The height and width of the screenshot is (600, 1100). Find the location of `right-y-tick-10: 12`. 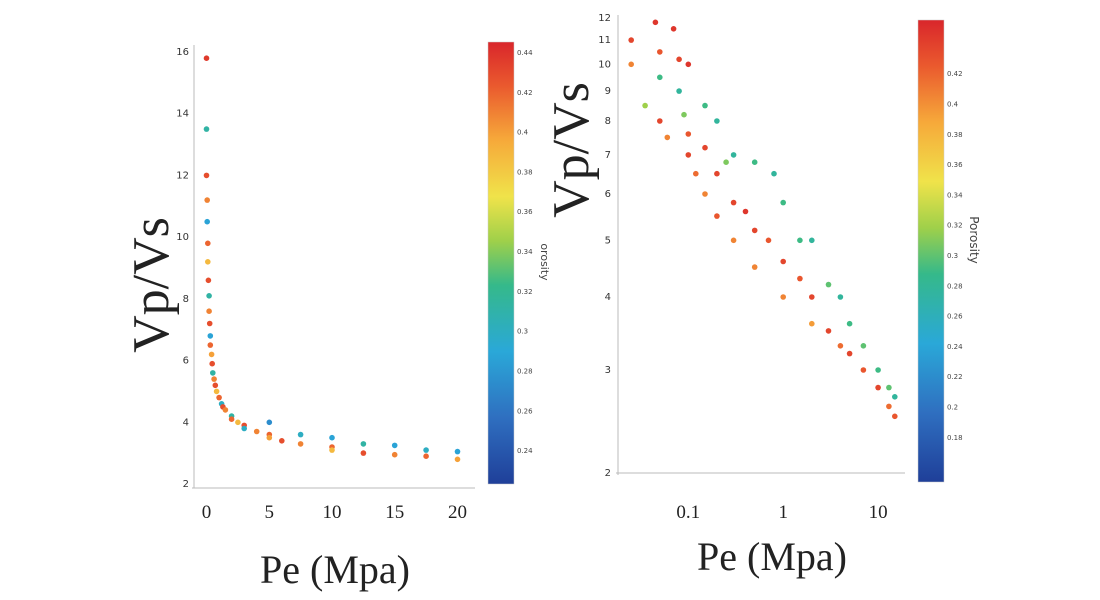

right-y-tick-10: 12 is located at coordinates (604, 18).